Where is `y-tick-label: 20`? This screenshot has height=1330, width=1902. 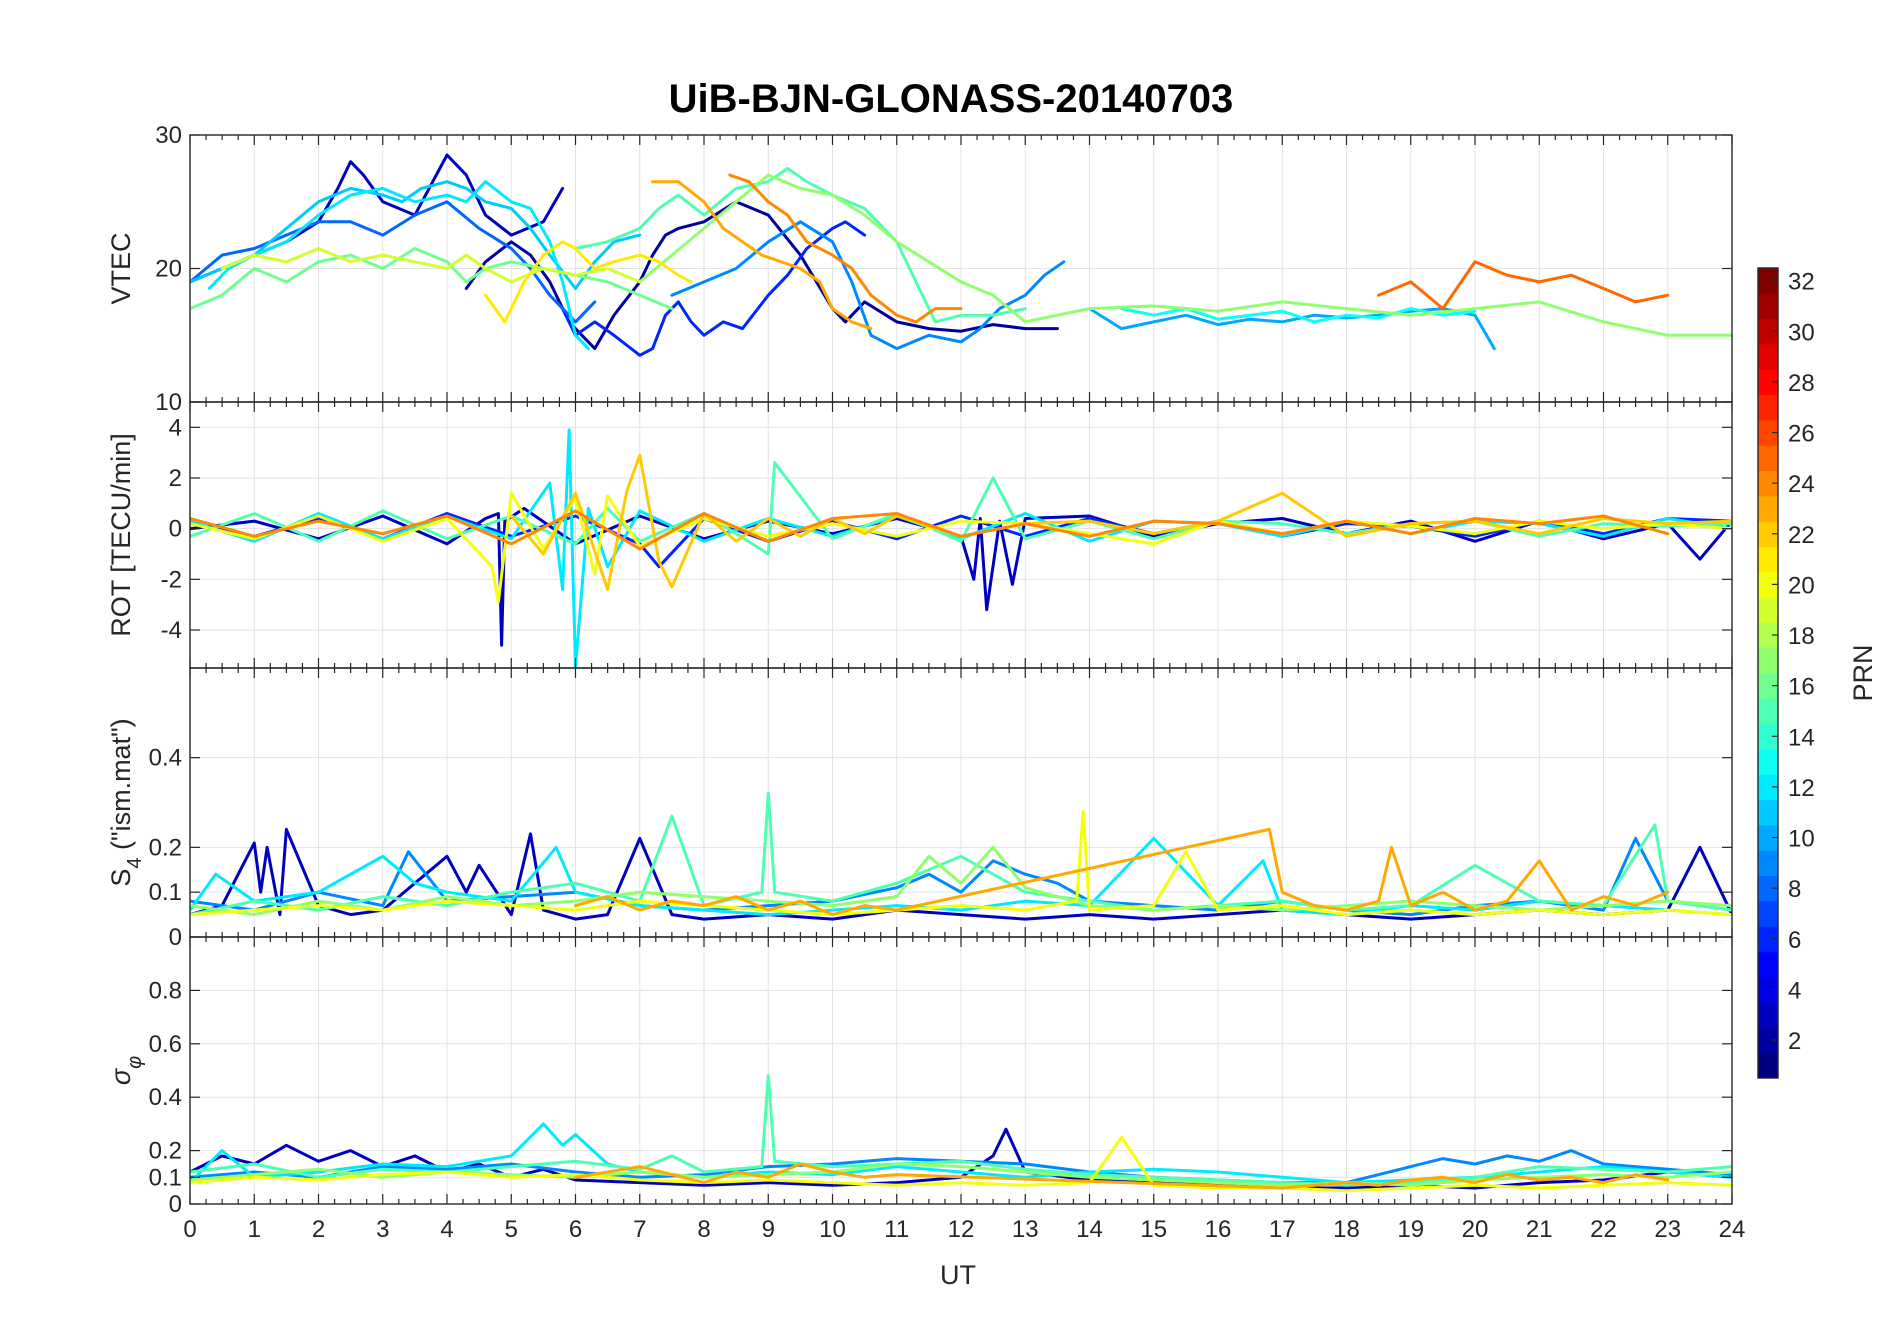
y-tick-label: 20 is located at coordinates (168, 269).